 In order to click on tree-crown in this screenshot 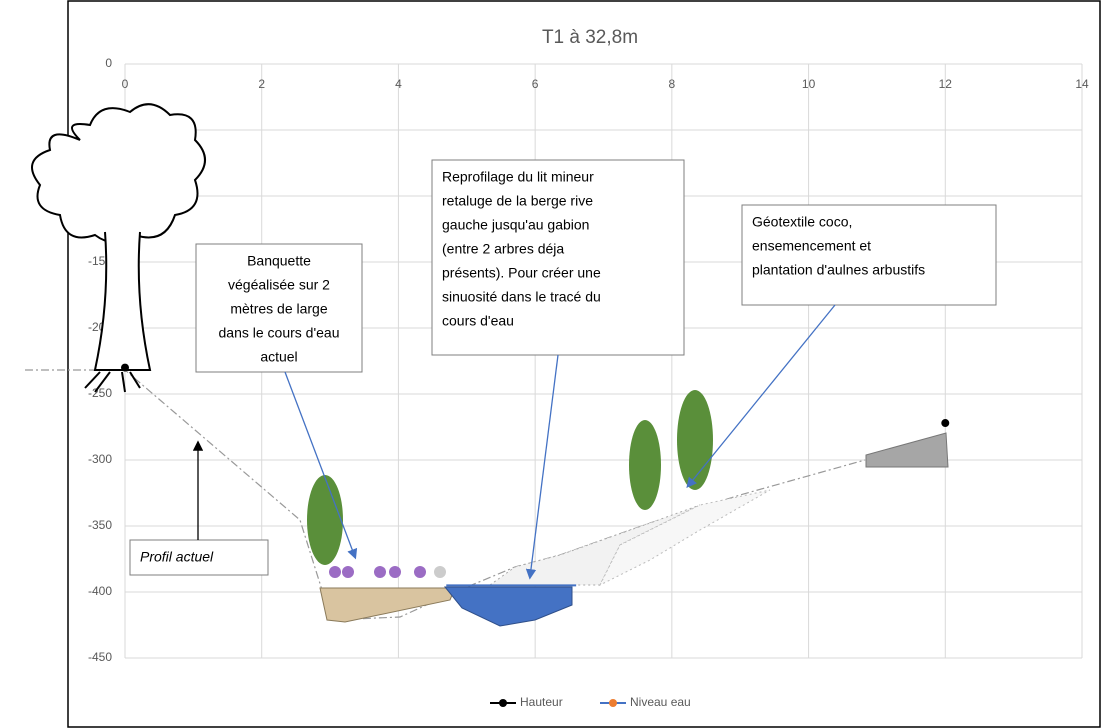, I will do `click(118, 173)`.